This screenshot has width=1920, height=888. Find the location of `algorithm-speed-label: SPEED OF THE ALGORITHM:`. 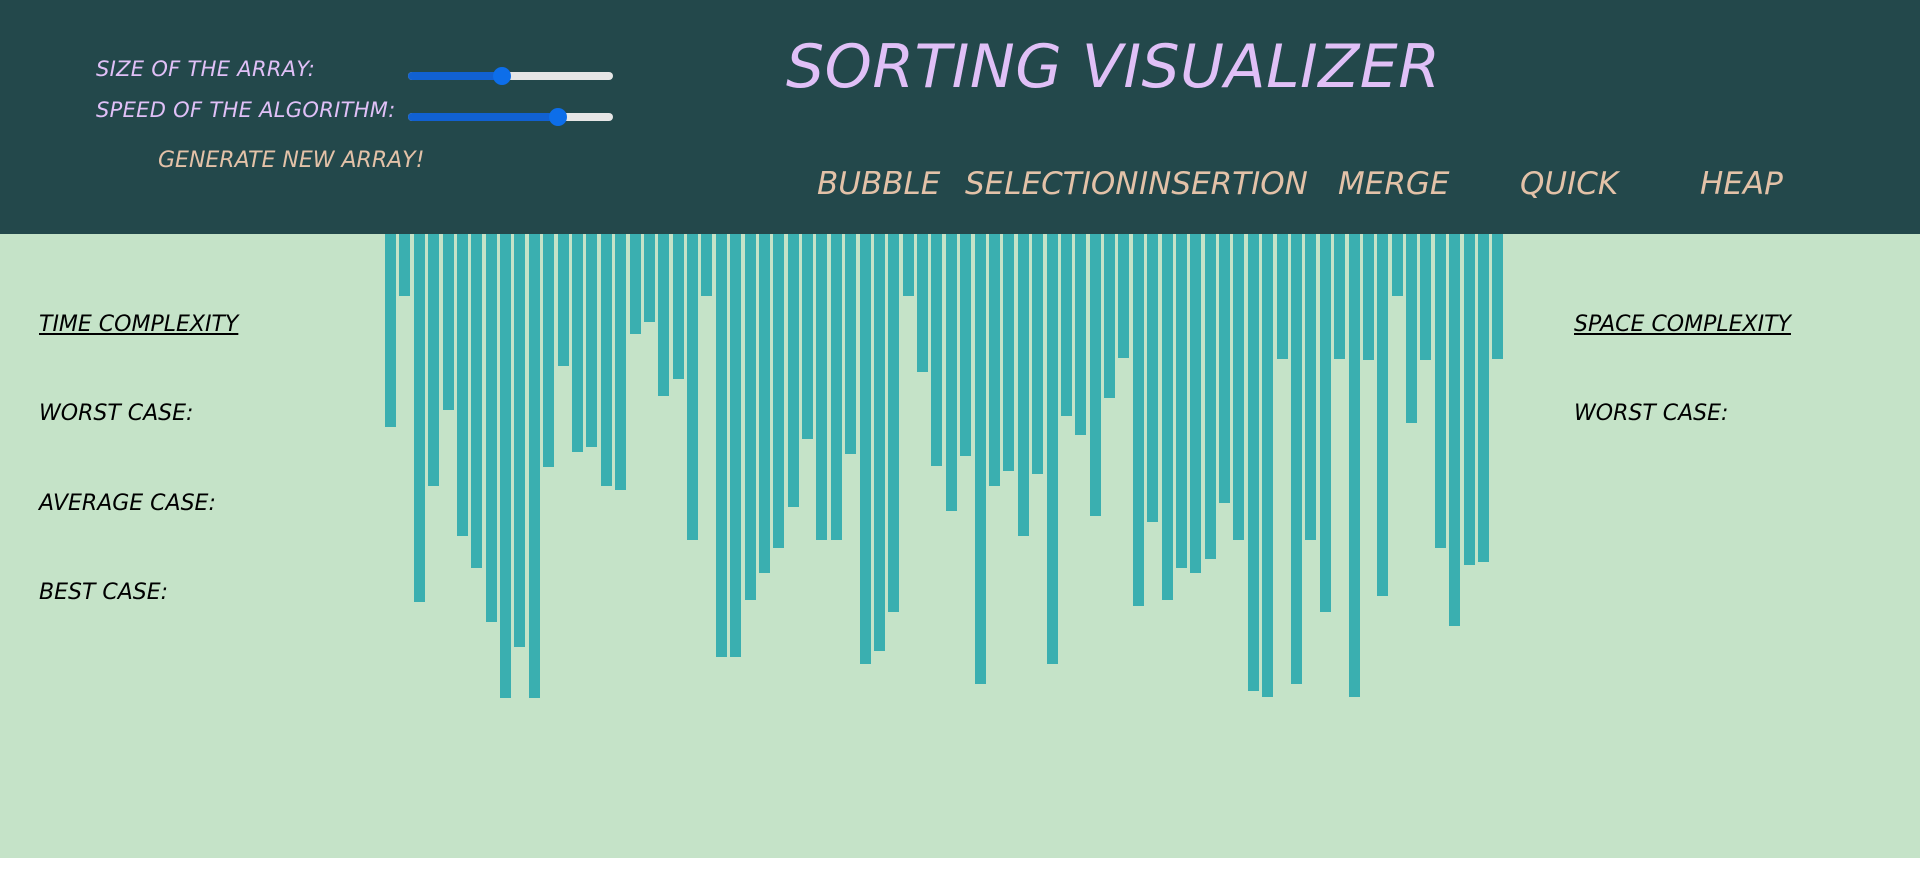

algorithm-speed-label: SPEED OF THE ALGORITHM: is located at coordinates (246, 110).